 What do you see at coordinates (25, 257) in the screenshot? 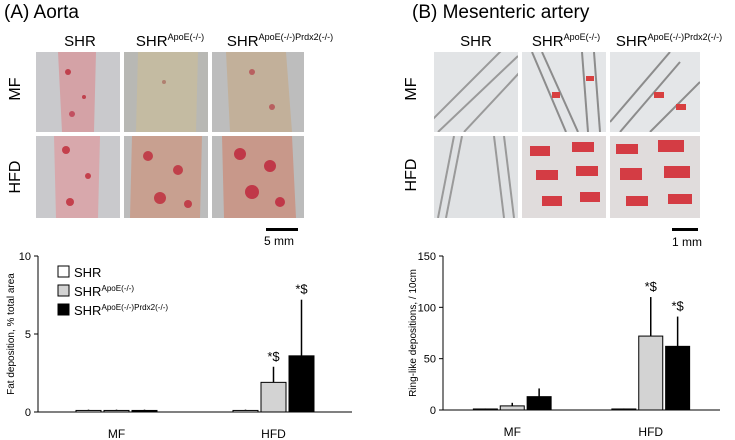
I see `y-tick-label-2: 10` at bounding box center [25, 257].